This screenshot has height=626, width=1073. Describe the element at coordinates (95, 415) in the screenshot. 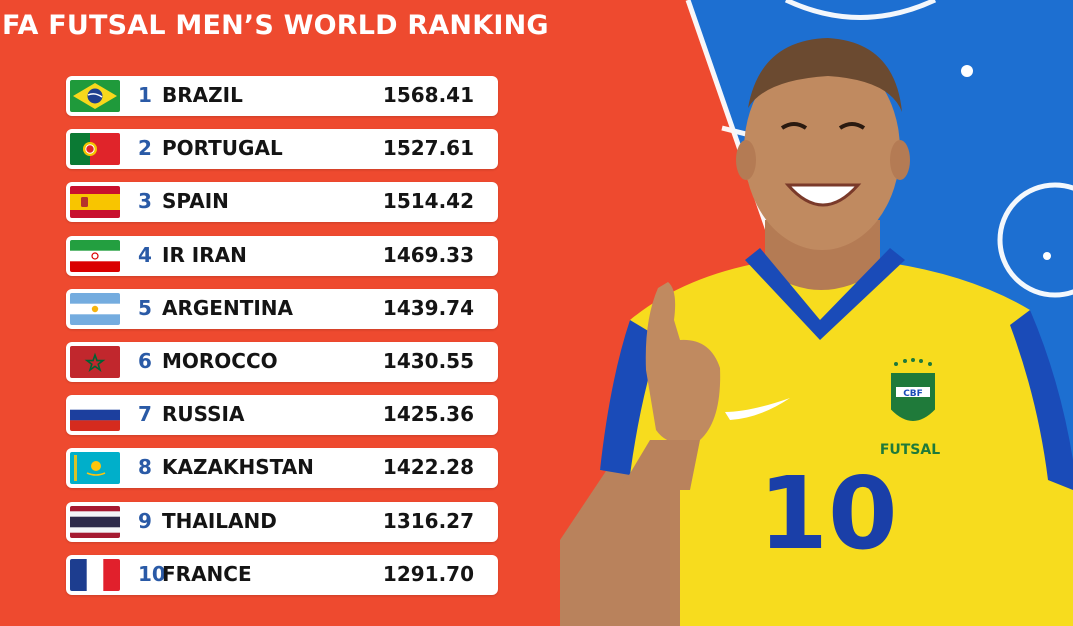

I see `russia-flag-icon` at that location.